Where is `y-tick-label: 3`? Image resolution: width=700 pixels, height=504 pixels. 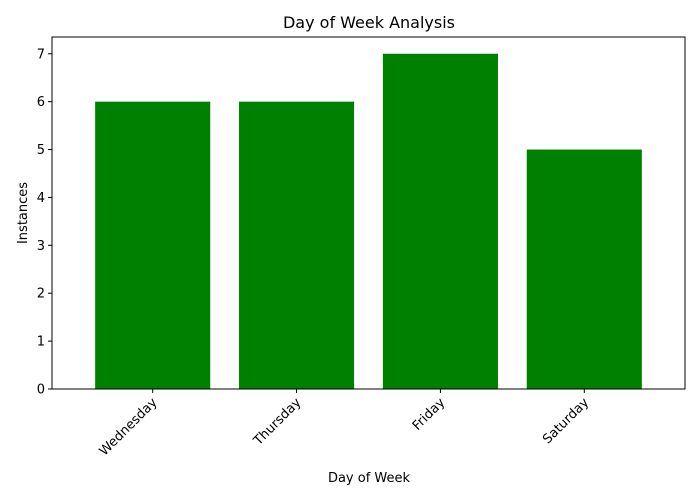
y-tick-label: 3 is located at coordinates (41, 246).